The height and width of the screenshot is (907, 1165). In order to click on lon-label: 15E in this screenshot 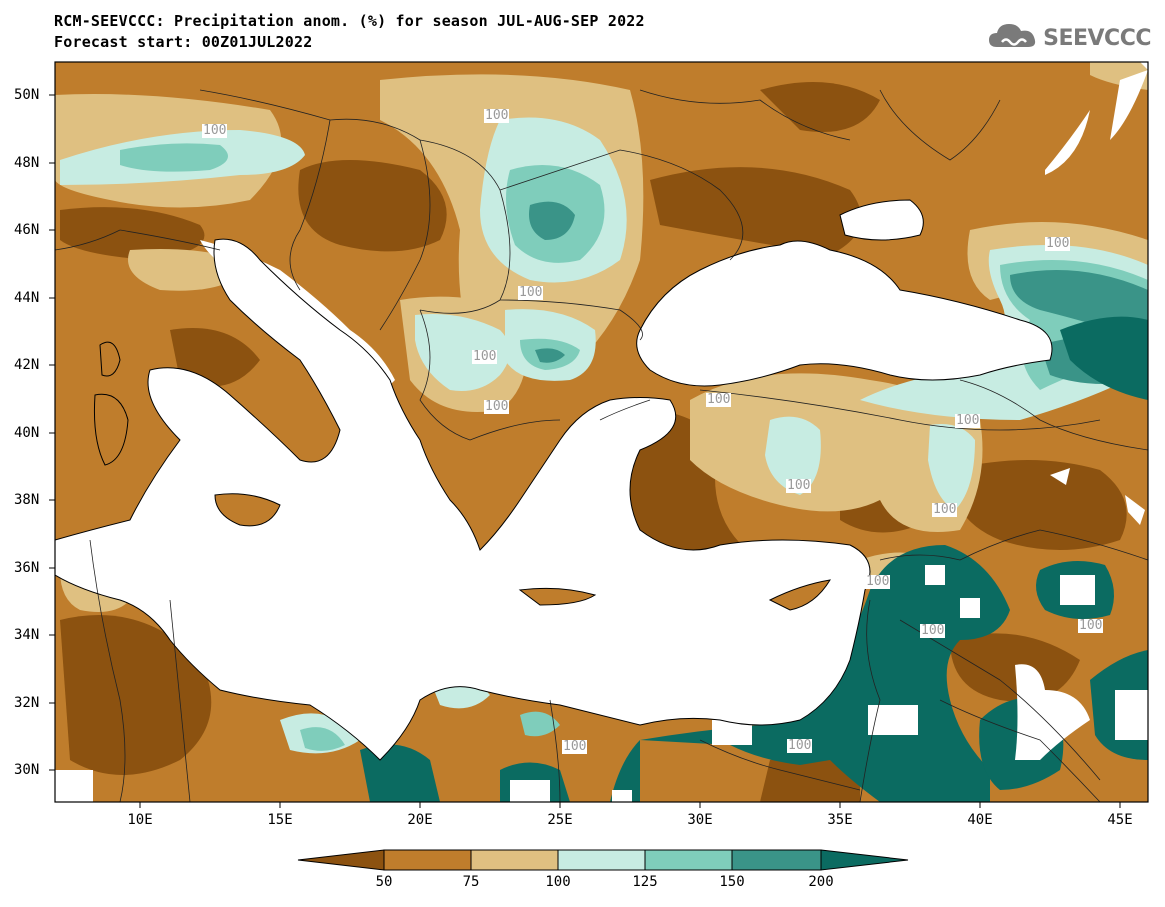, I will do `click(280, 820)`.